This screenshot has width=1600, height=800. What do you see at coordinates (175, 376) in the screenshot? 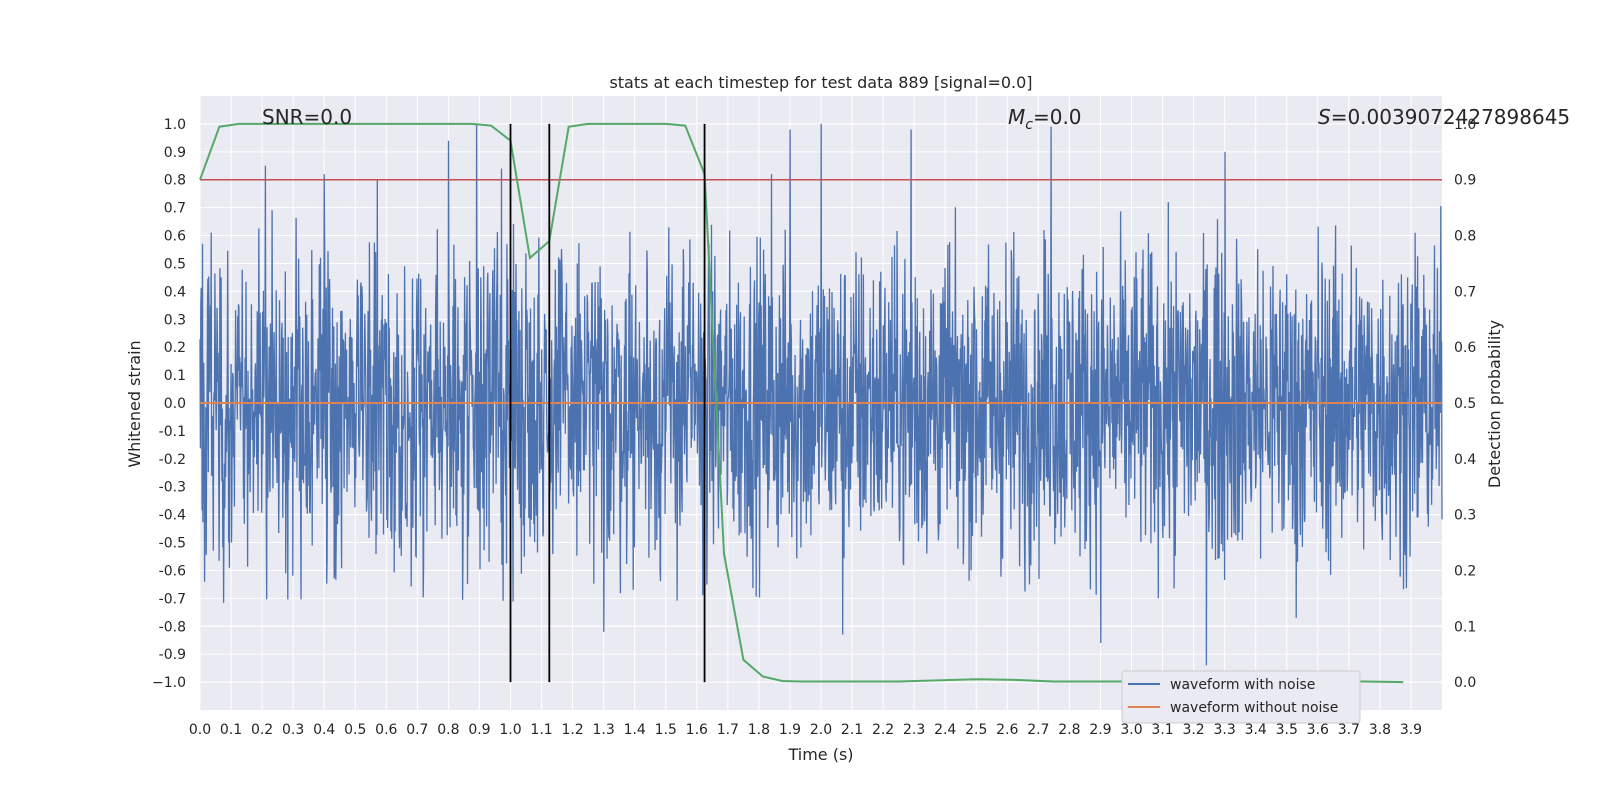
I see `y-tick-label: 0.1` at bounding box center [175, 376].